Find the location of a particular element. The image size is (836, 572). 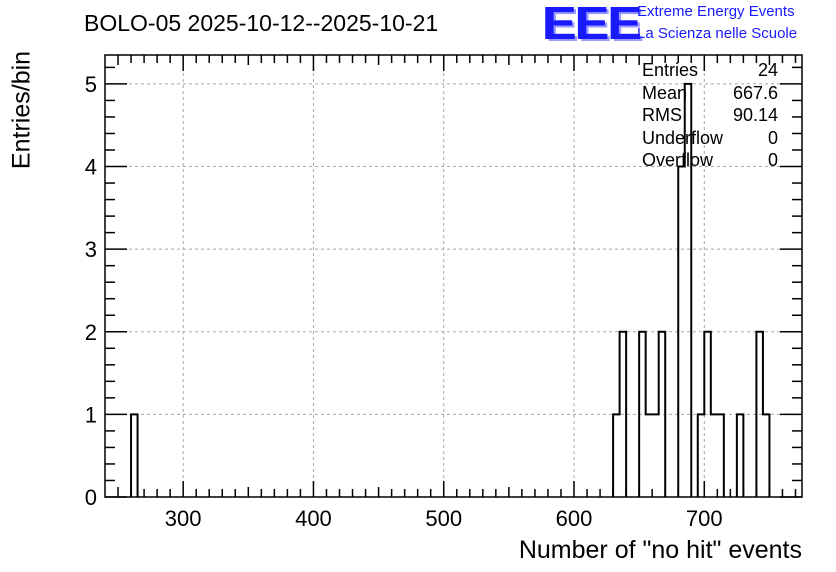

x-tick-label: 500 is located at coordinates (443, 518).